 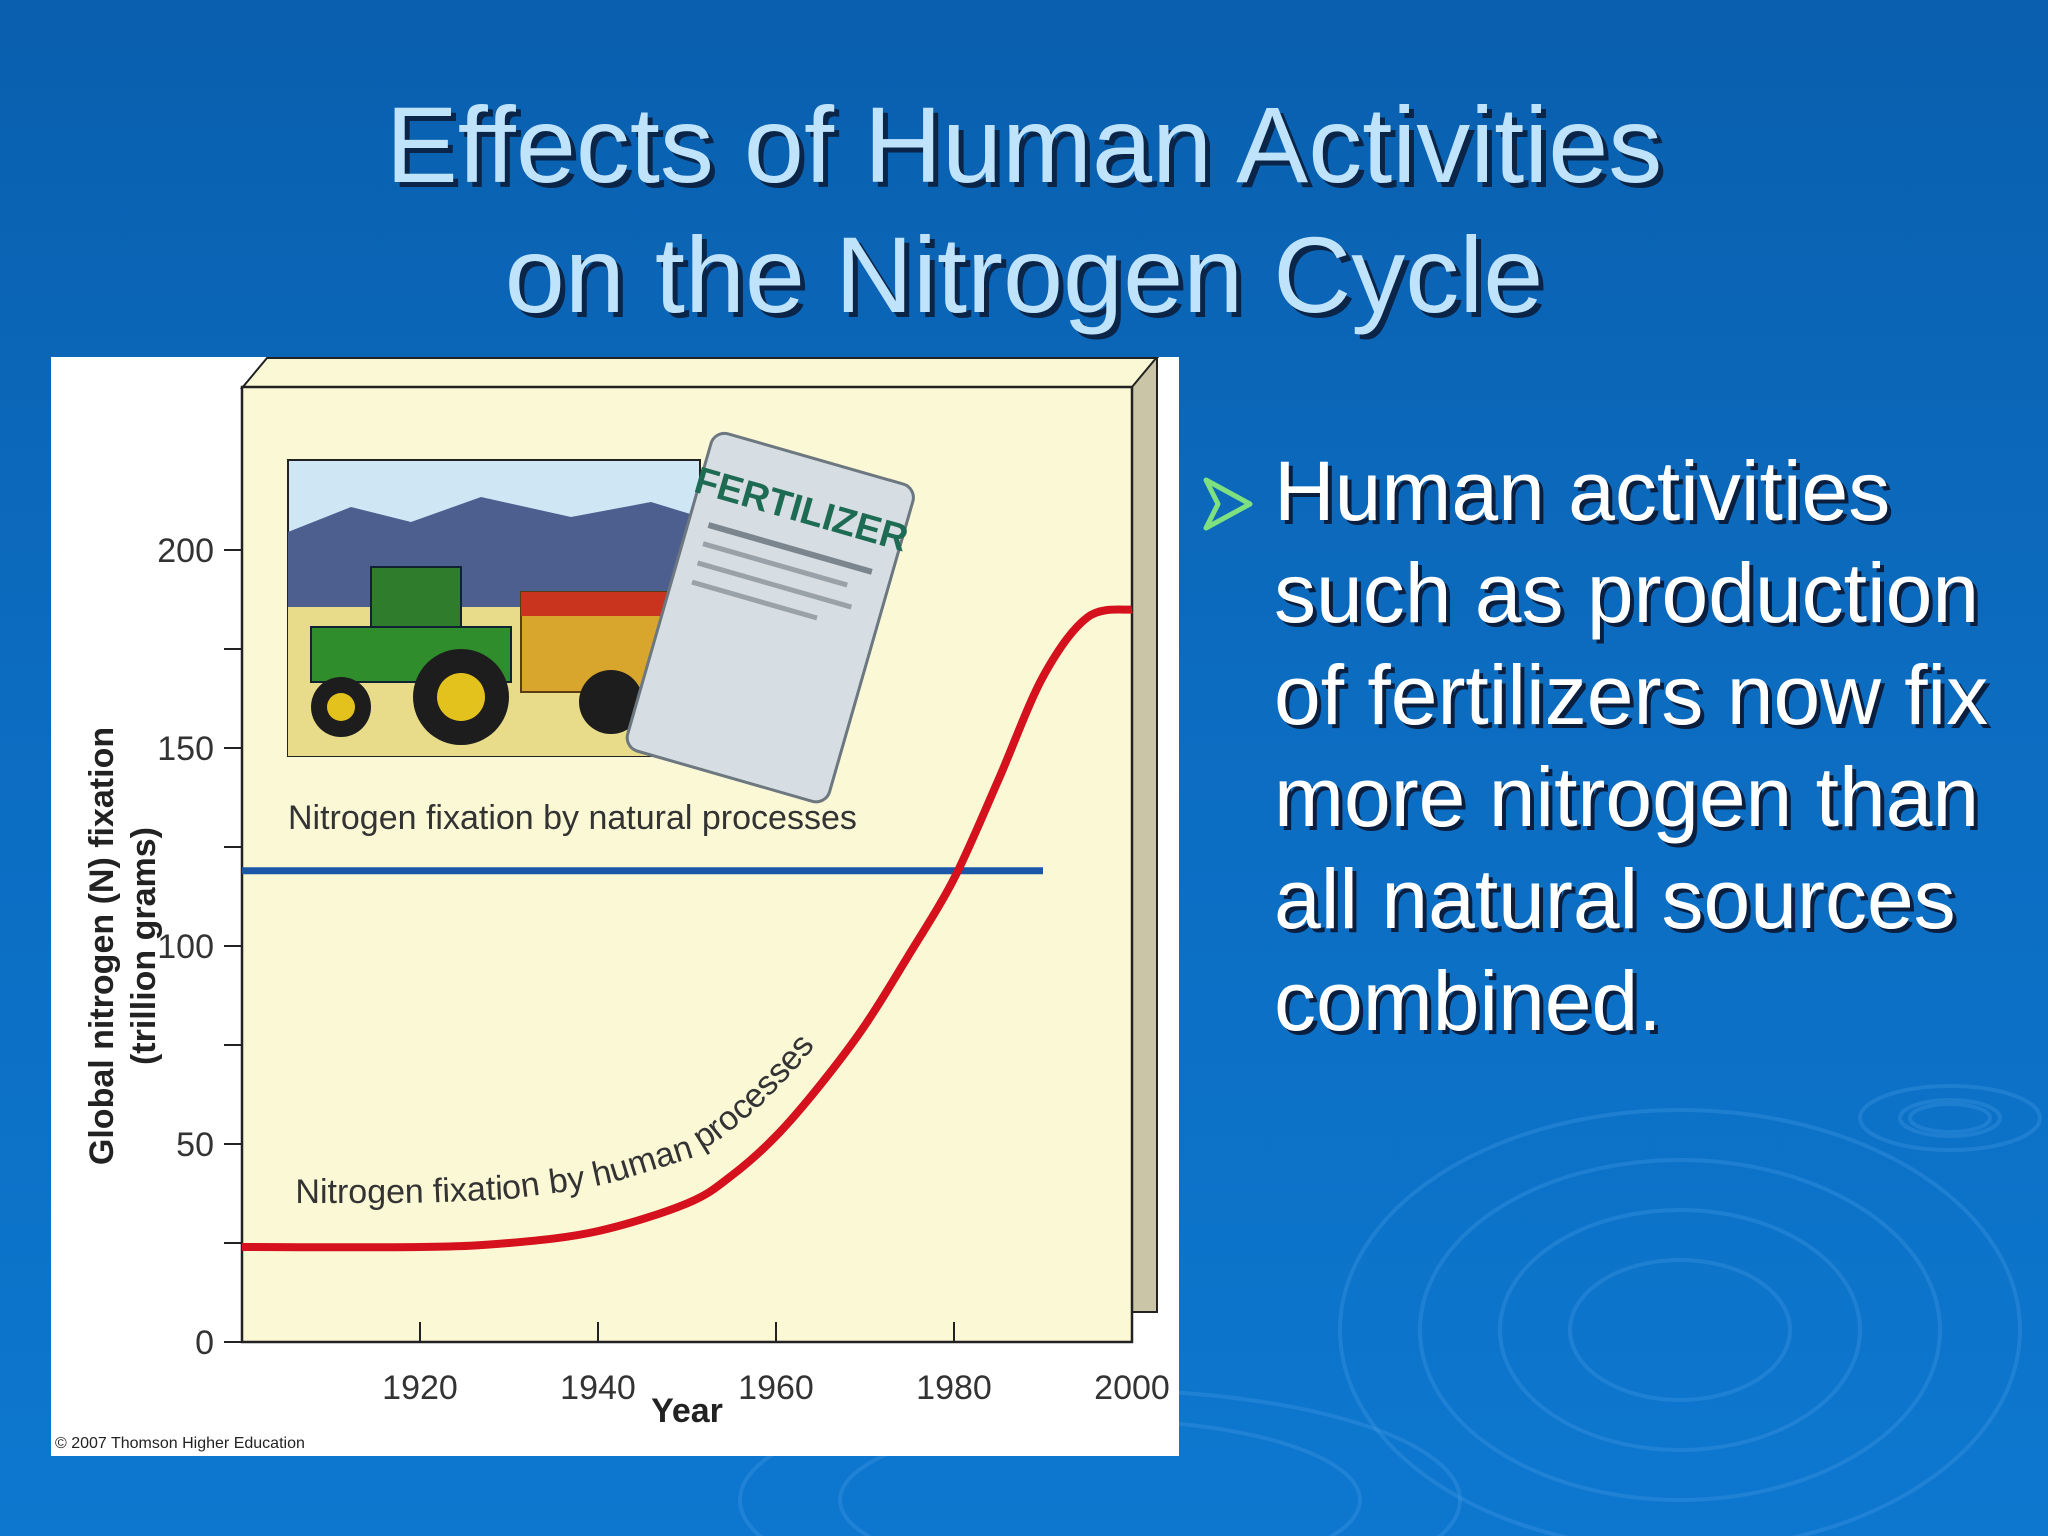 I want to click on y-tick-label: 0, so click(x=204, y=1343).